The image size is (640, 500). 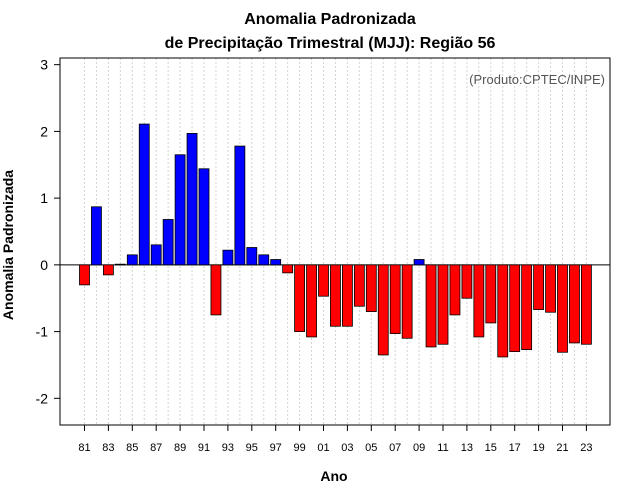 I want to click on y-axis-label: Anomalia Padronizada, so click(x=8, y=245).